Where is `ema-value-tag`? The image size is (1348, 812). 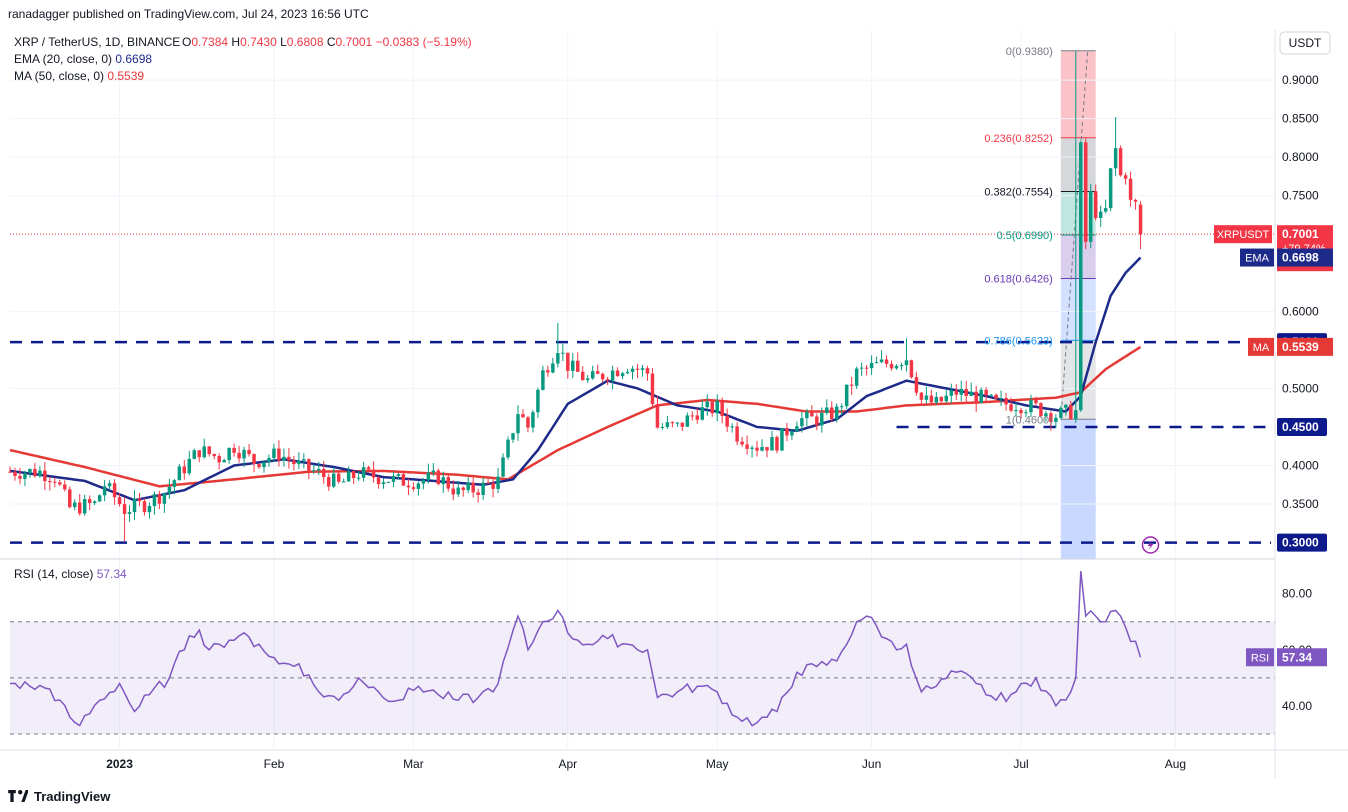 ema-value-tag is located at coordinates (1305, 257).